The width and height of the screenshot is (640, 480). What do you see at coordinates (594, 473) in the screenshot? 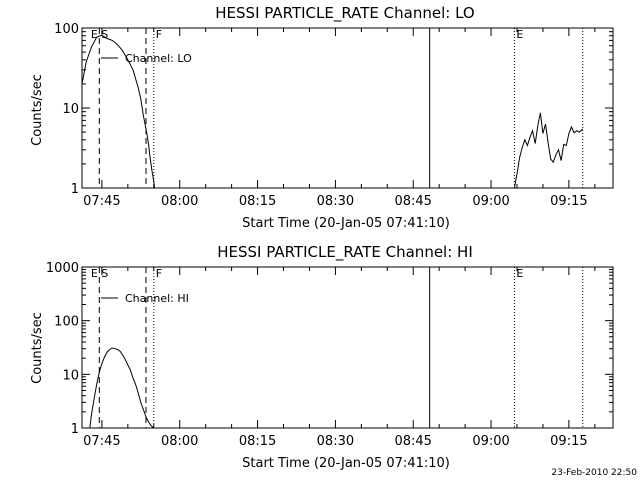
I see `footer-timestamp: 23-Feb-2010 22:50` at bounding box center [594, 473].